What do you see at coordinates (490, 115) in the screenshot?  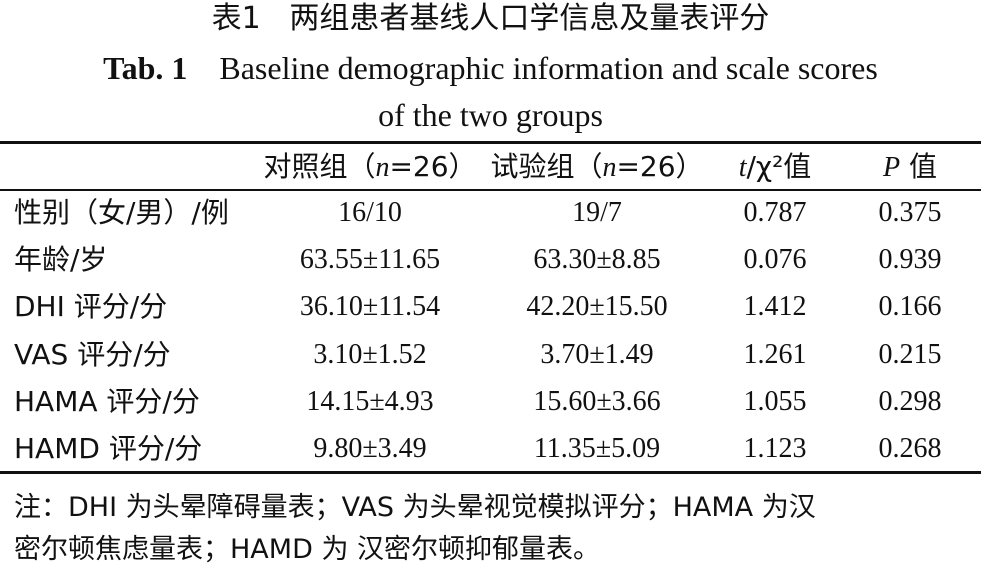 I see `caption-title: of the two groups` at bounding box center [490, 115].